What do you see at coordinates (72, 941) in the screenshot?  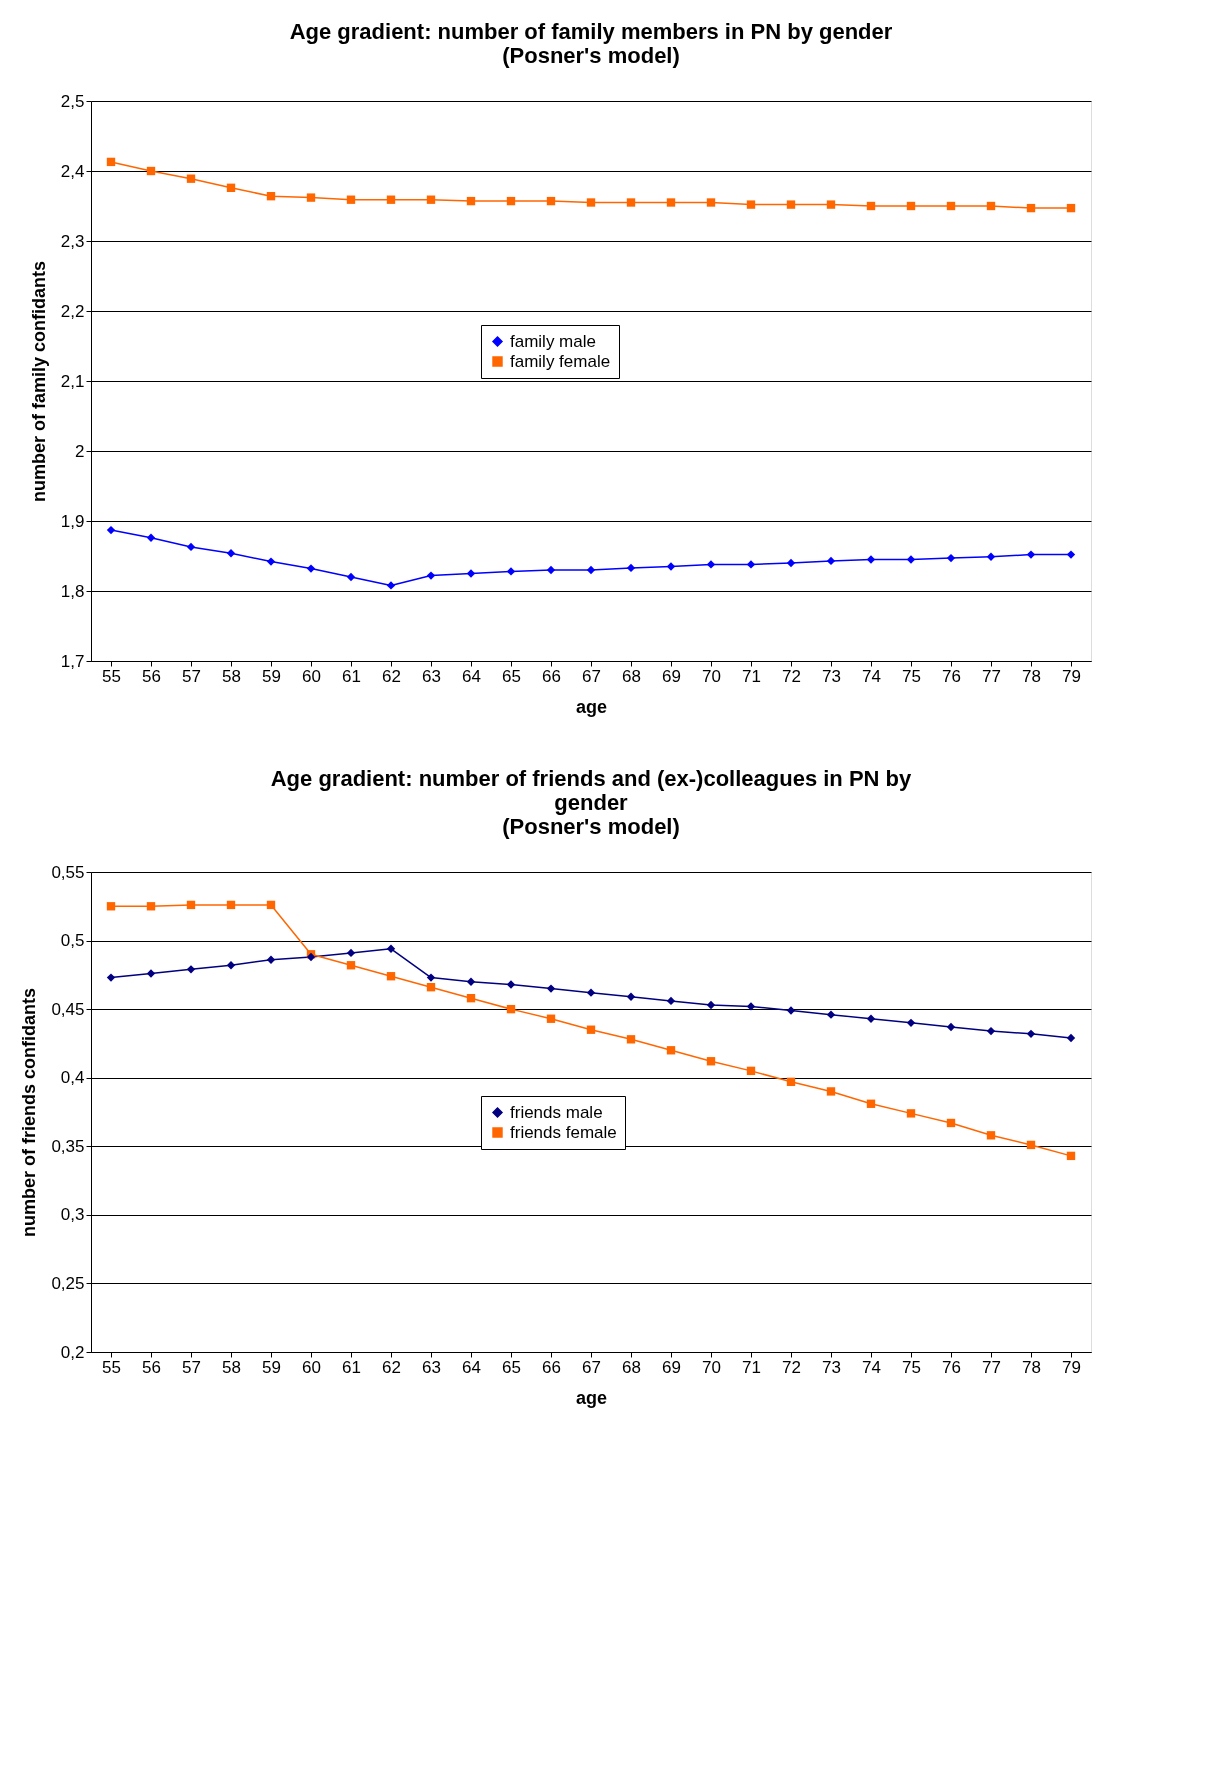 I see `y-tick-label: 0,5` at bounding box center [72, 941].